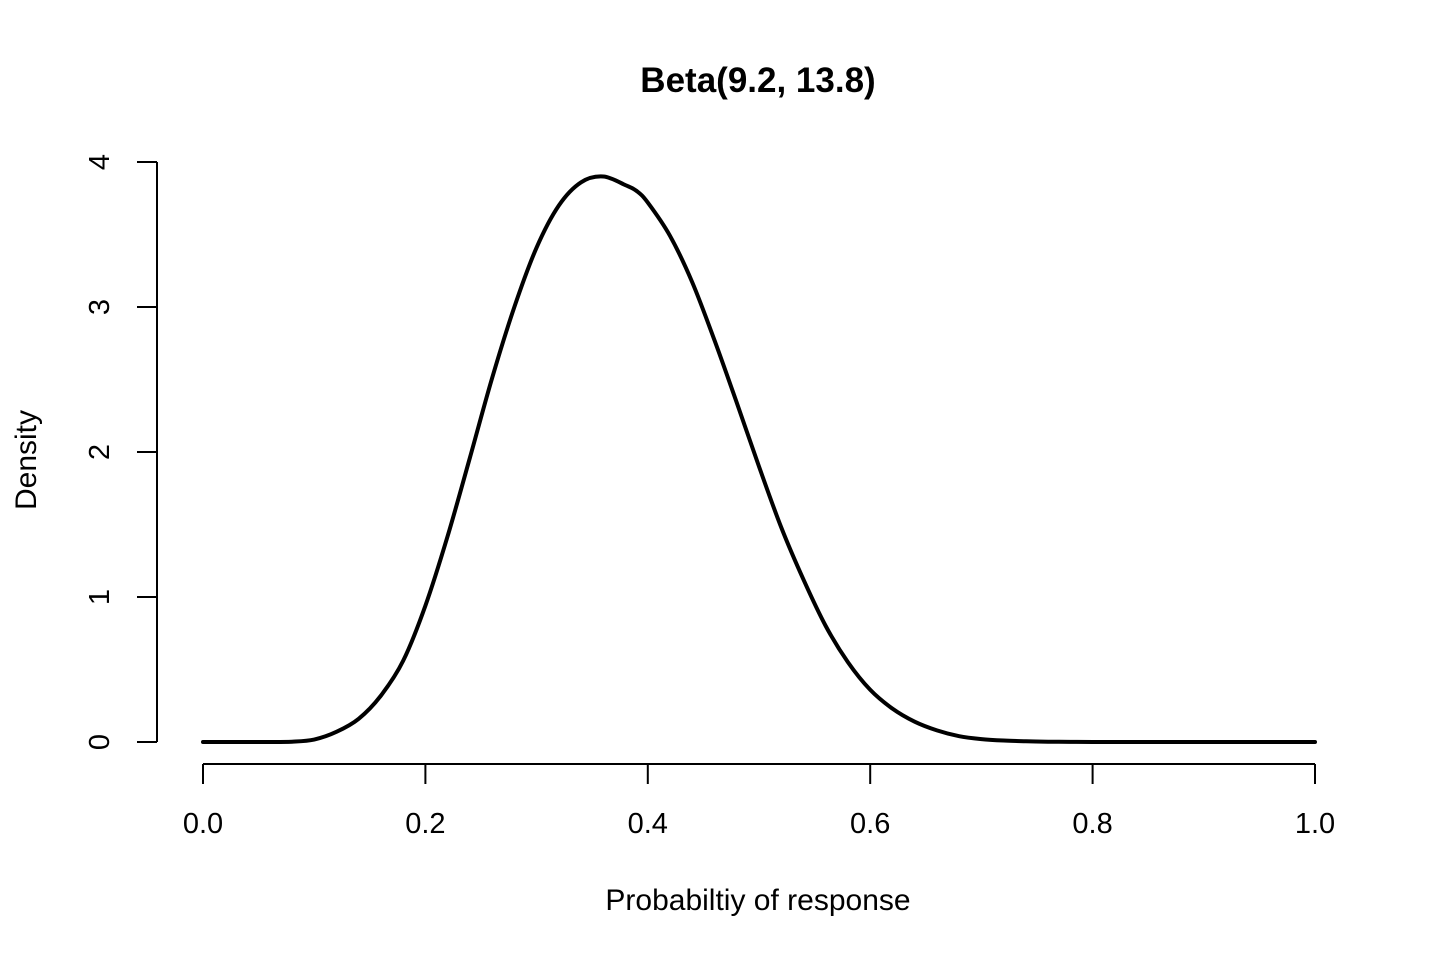 The width and height of the screenshot is (1440, 960). What do you see at coordinates (100, 162) in the screenshot?
I see `y-tick-label-4: 4` at bounding box center [100, 162].